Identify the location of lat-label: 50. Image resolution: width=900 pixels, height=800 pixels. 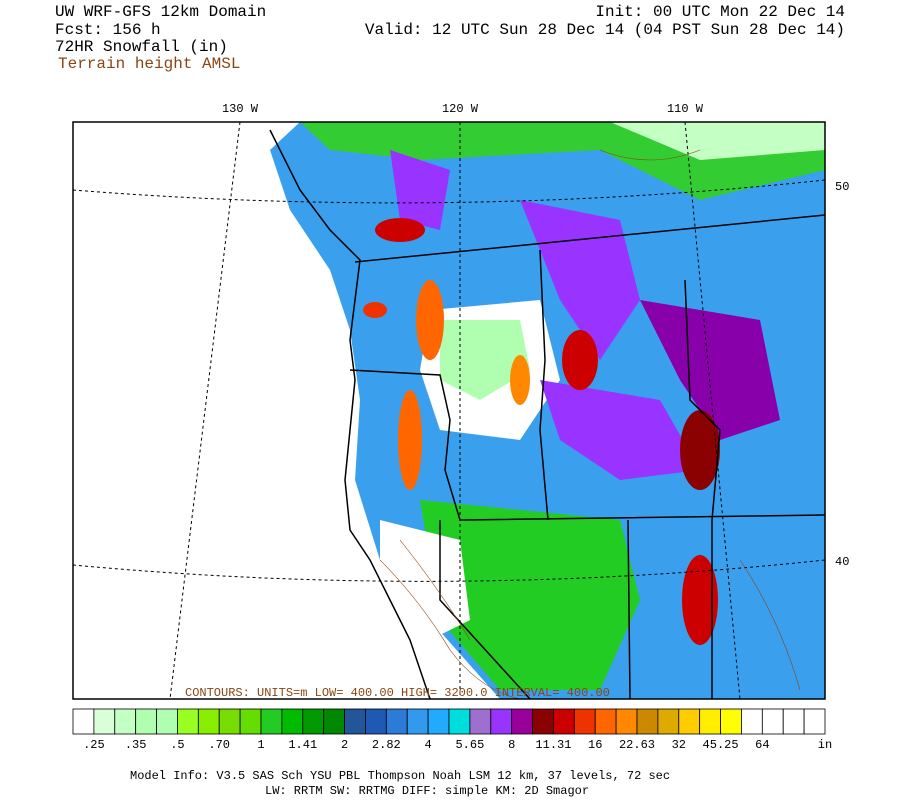
(842, 187).